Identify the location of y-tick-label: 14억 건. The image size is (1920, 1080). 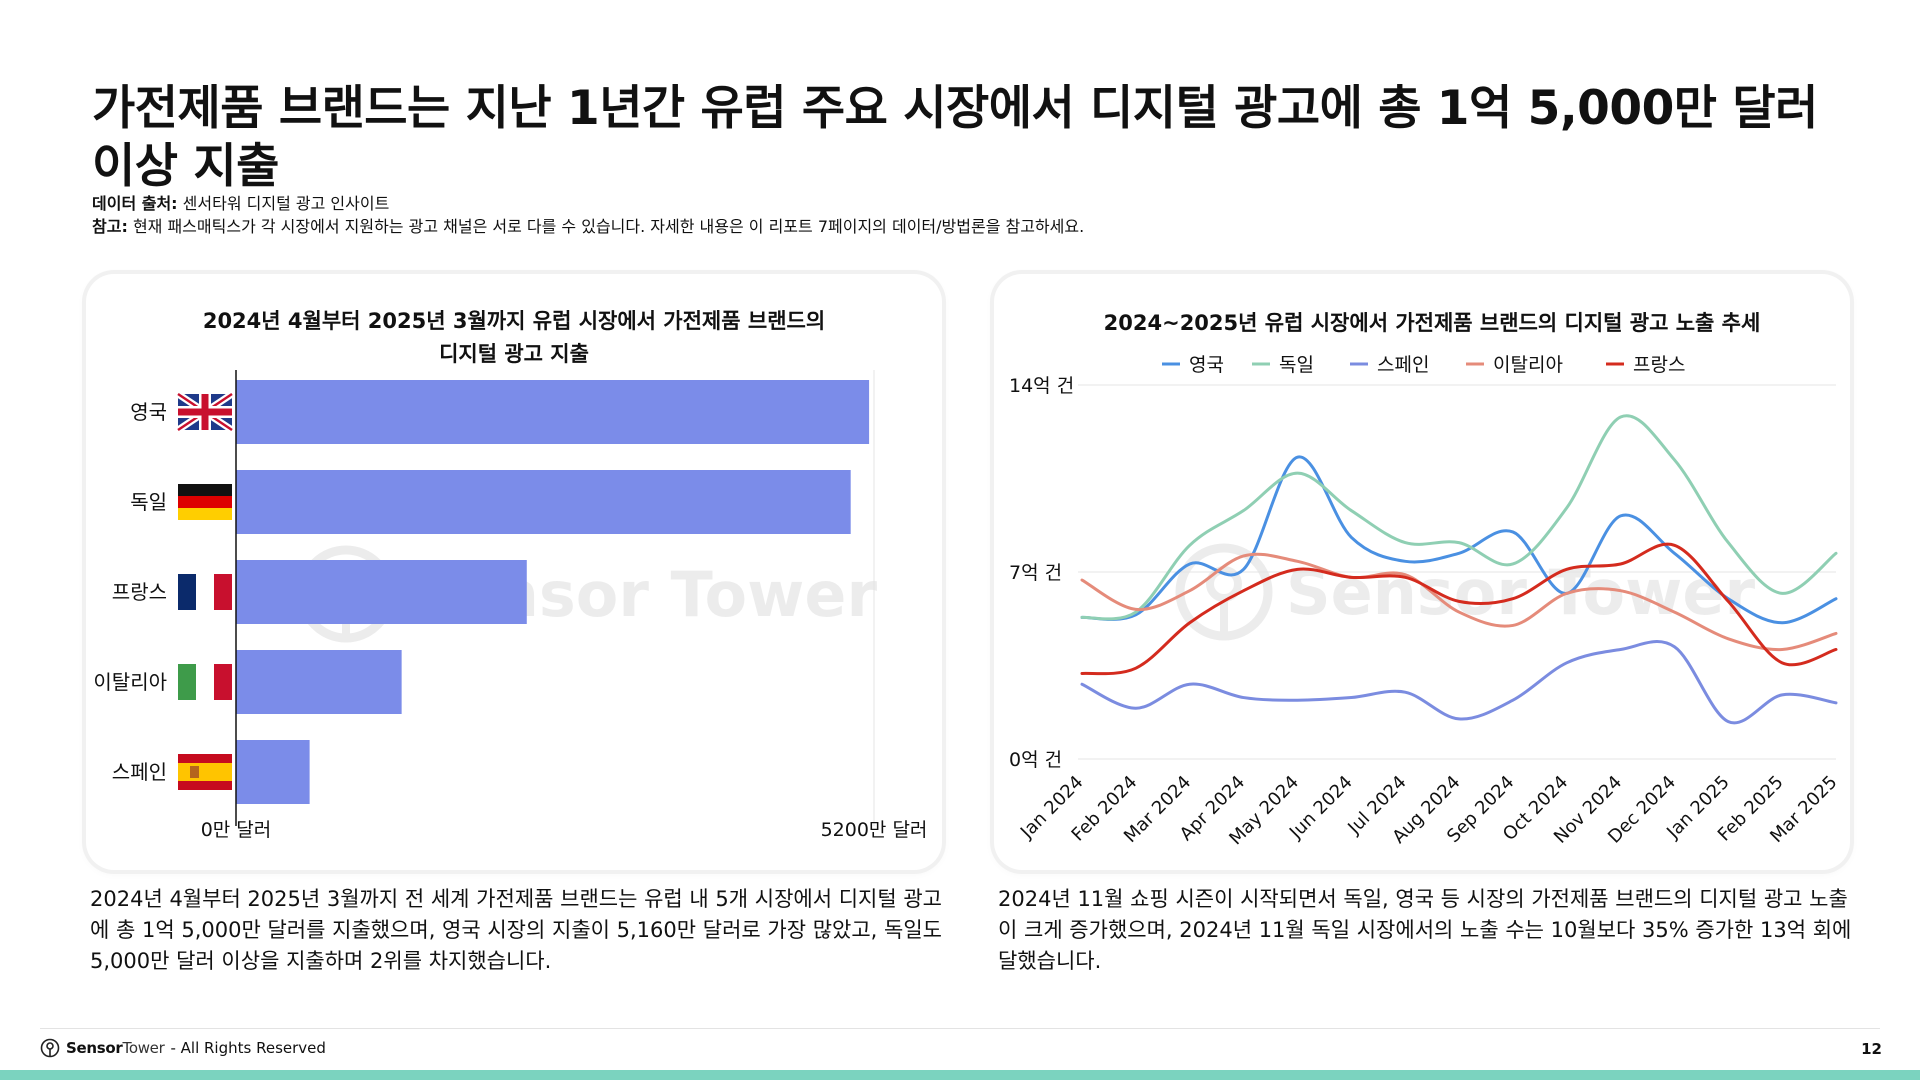
(1041, 386).